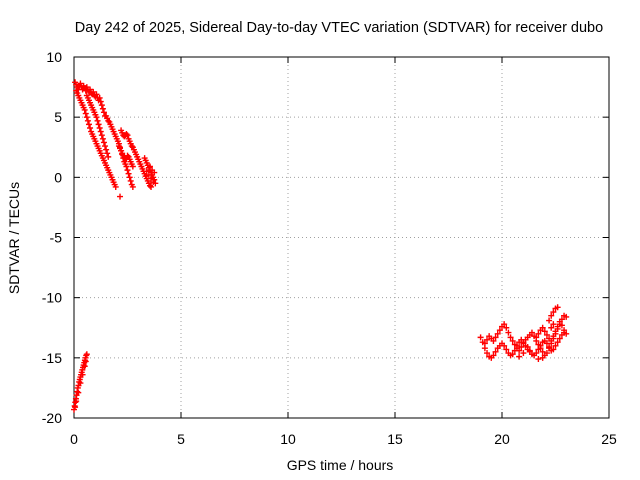  Describe the element at coordinates (340, 465) in the screenshot. I see `x-axis-label: GPS time / hours` at that location.